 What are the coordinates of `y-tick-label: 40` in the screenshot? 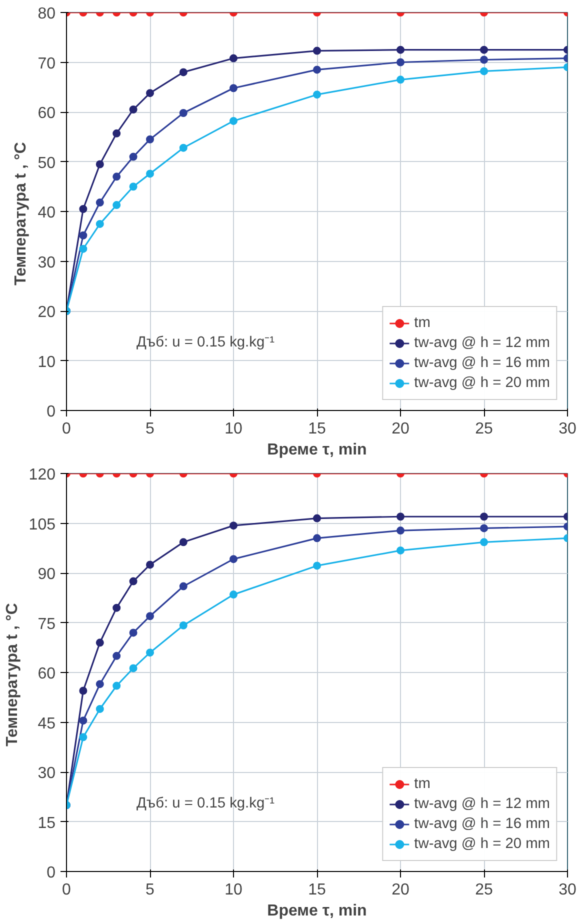 It's located at (47, 213).